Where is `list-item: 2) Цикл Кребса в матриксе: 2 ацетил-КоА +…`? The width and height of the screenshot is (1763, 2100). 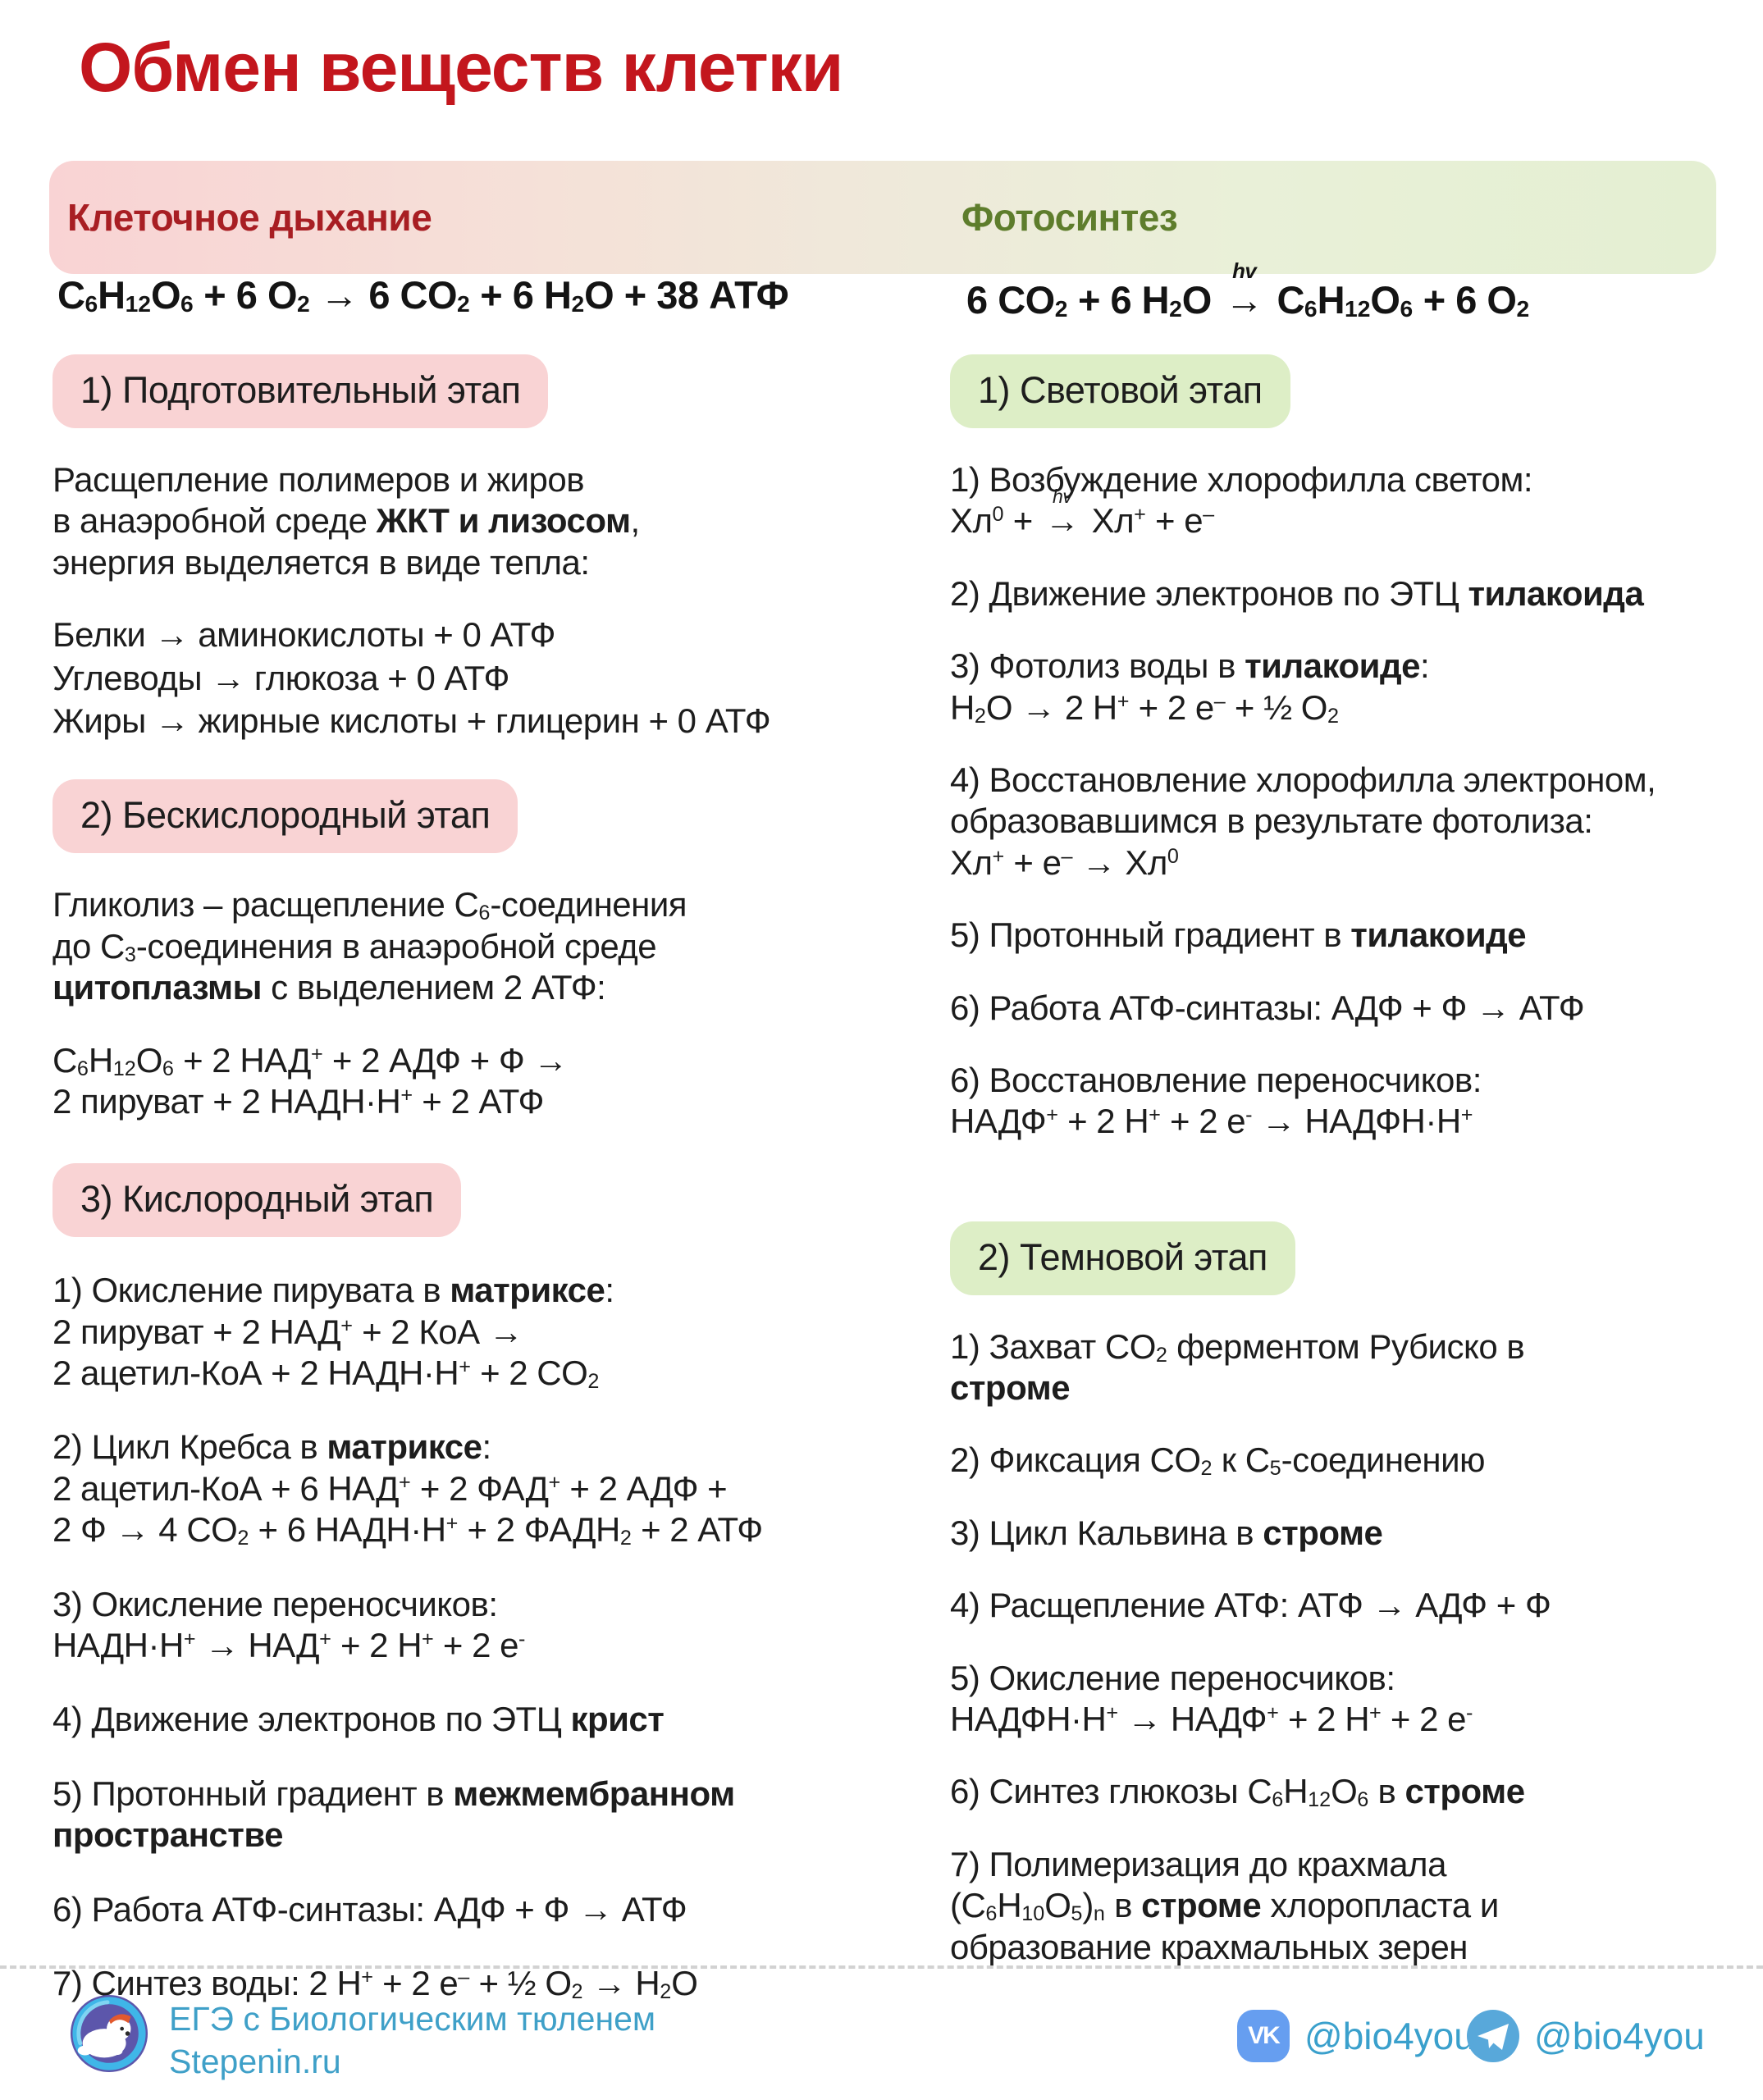
list-item: 2) Цикл Кребса в матриксе: 2 ацетил-КоА +… is located at coordinates (408, 1489).